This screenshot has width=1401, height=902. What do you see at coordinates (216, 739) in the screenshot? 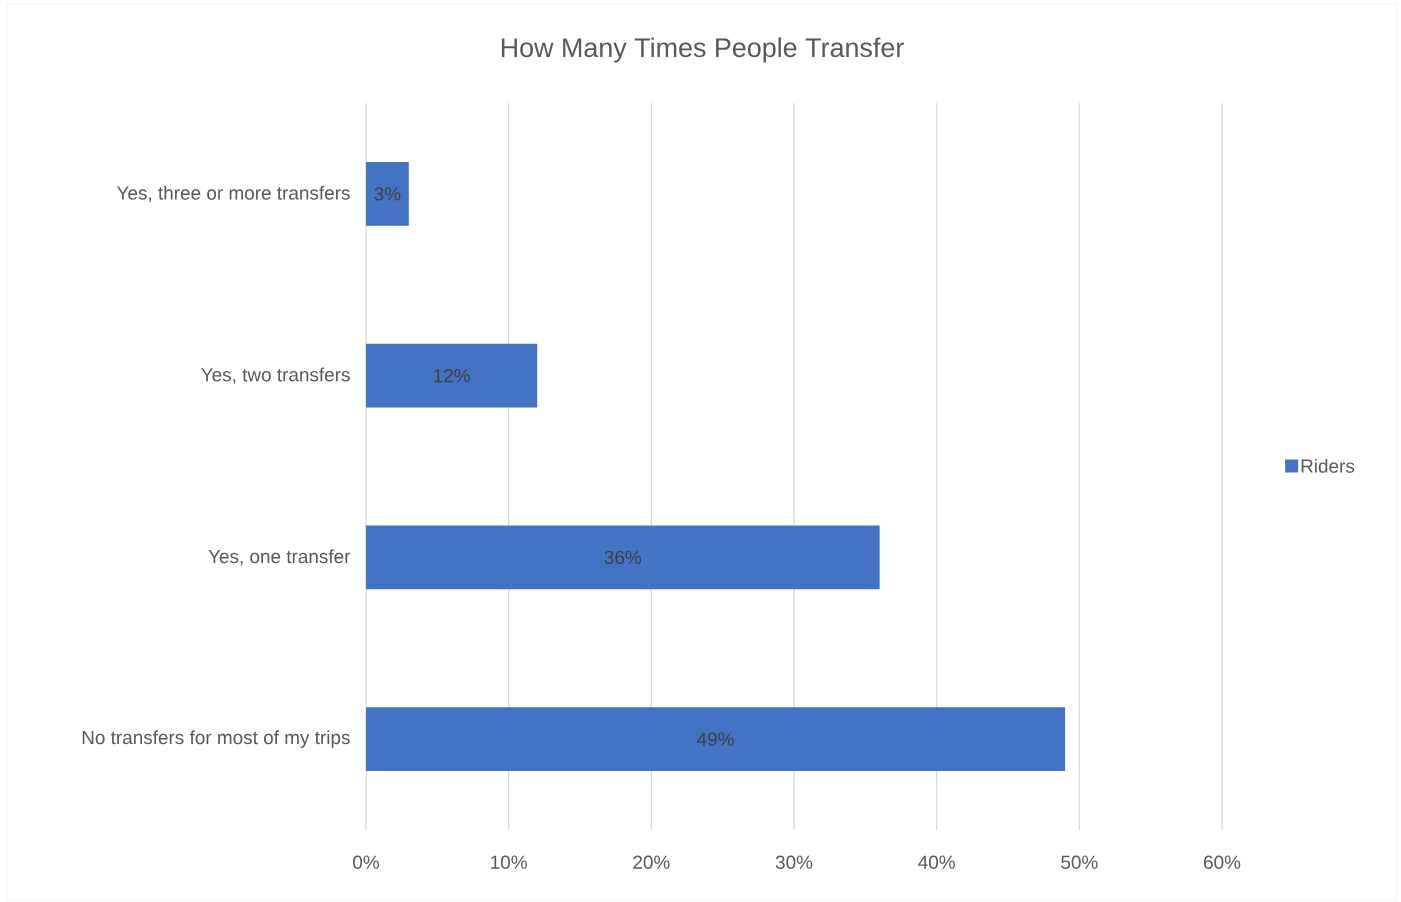
I see `y-tick-label: No transfers for most of my trips` at bounding box center [216, 739].